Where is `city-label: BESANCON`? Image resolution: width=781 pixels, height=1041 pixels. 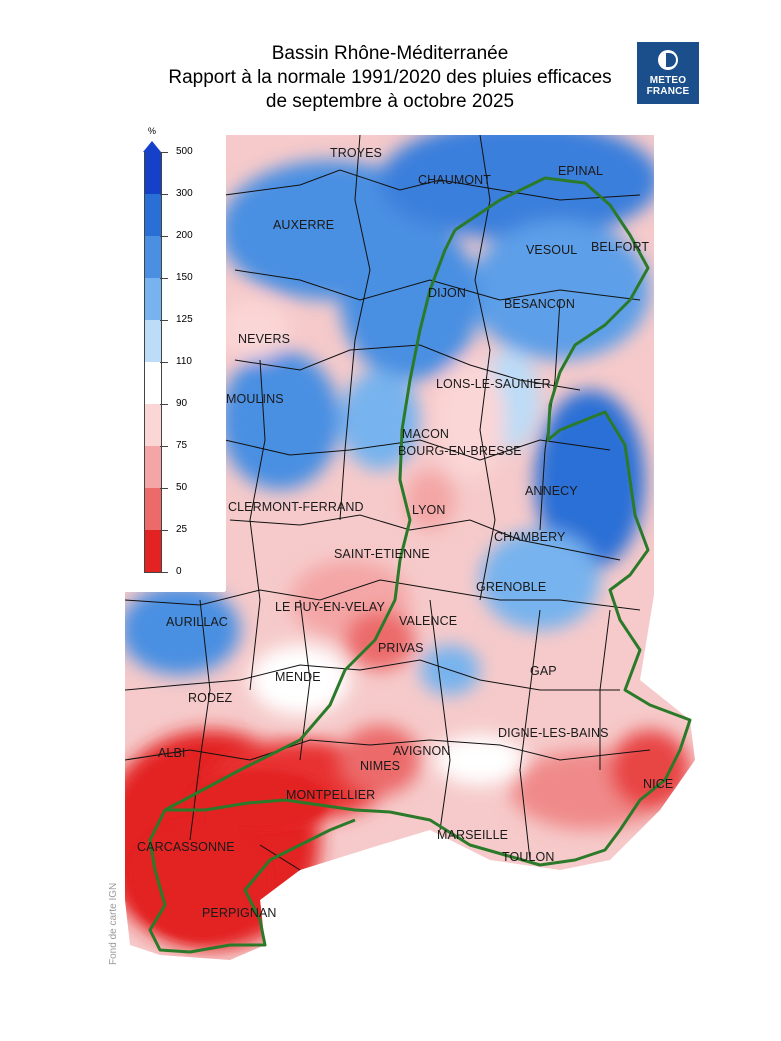 city-label: BESANCON is located at coordinates (539, 304).